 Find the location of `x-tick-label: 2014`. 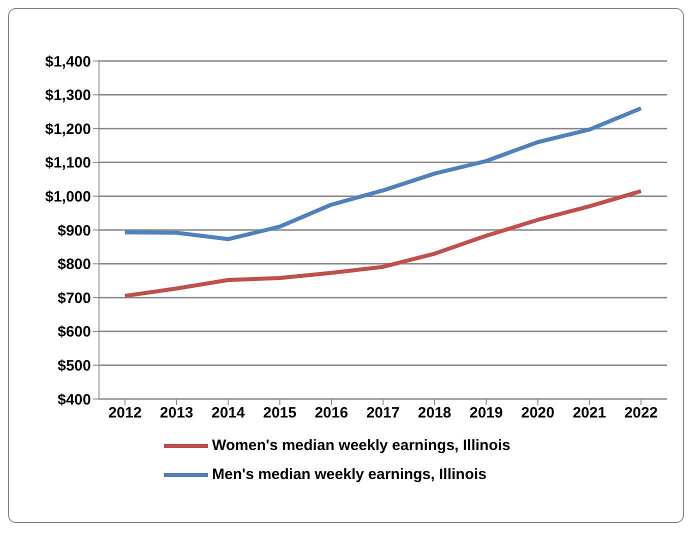

x-tick-label: 2014 is located at coordinates (229, 413).